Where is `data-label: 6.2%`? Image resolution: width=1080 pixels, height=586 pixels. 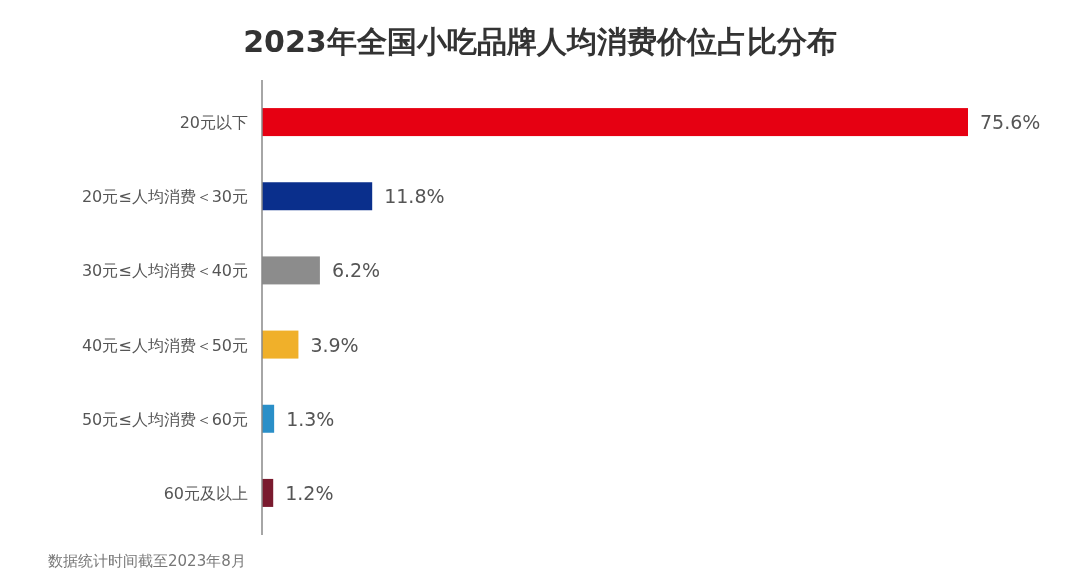 data-label: 6.2% is located at coordinates (356, 270).